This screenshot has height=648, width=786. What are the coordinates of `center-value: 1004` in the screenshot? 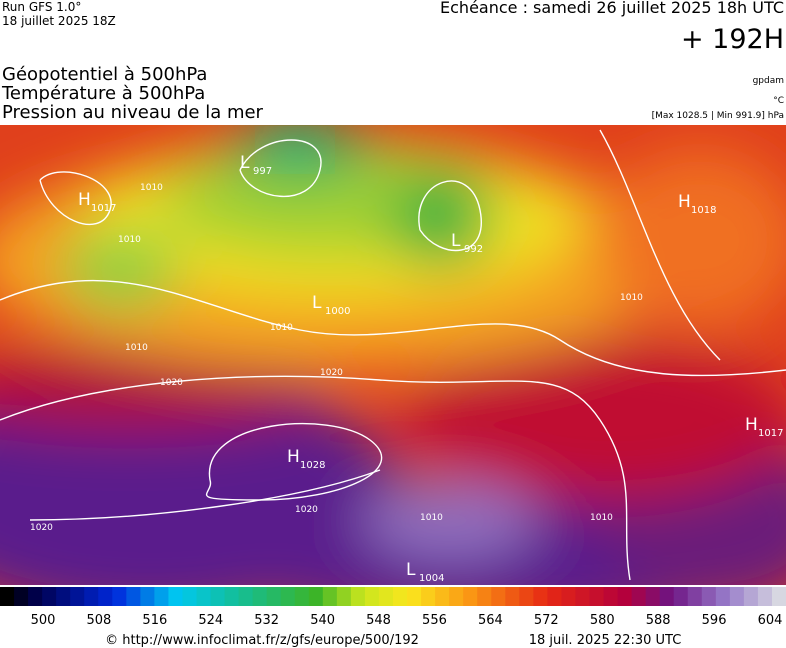 It's located at (431, 578).